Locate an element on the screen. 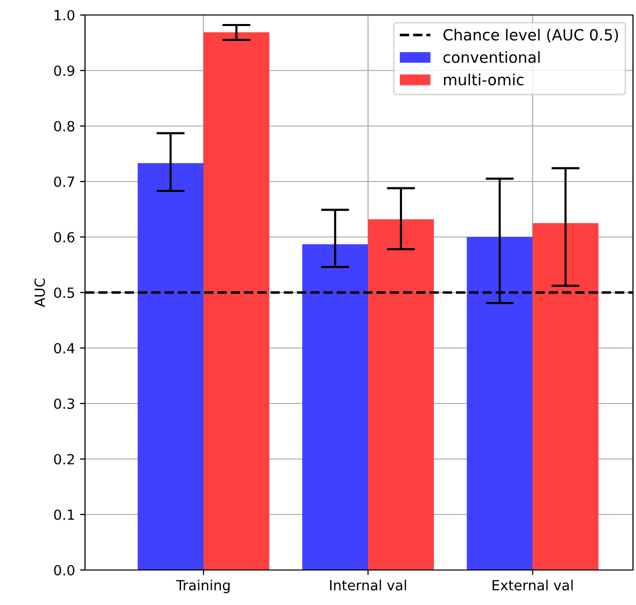  y-tick-label: 0.5 is located at coordinates (64, 292).